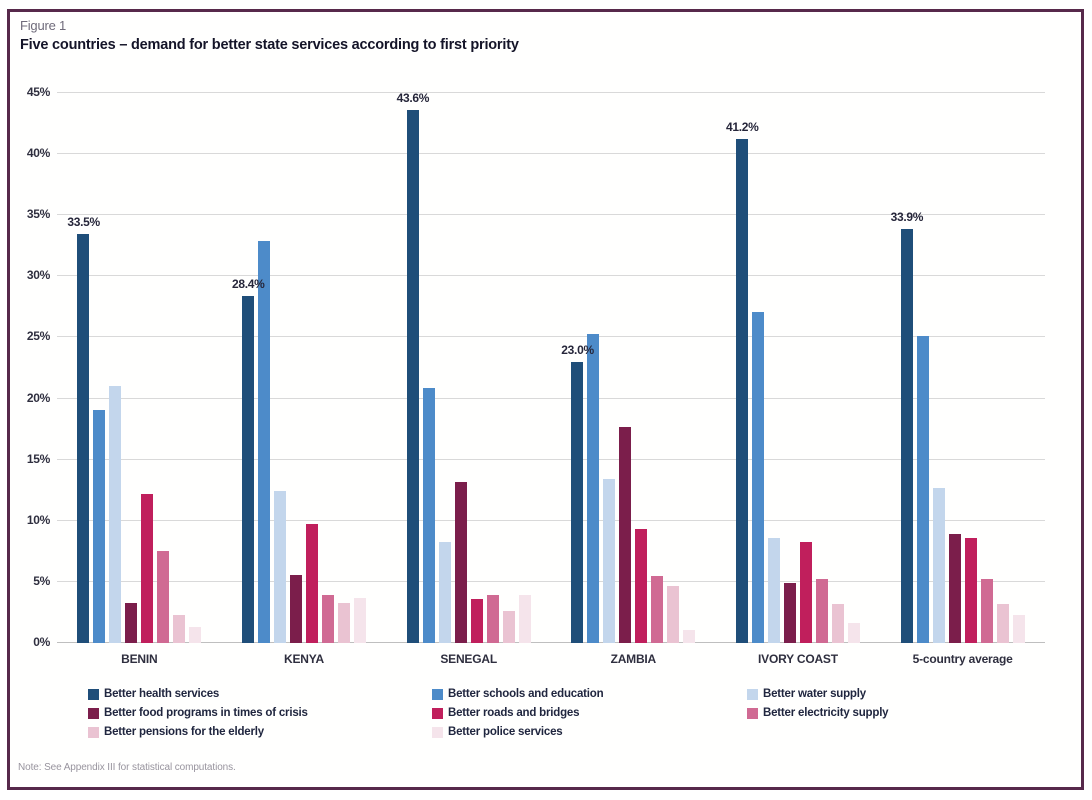  I want to click on x-axis-label-kenya: KENYA, so click(304, 659).